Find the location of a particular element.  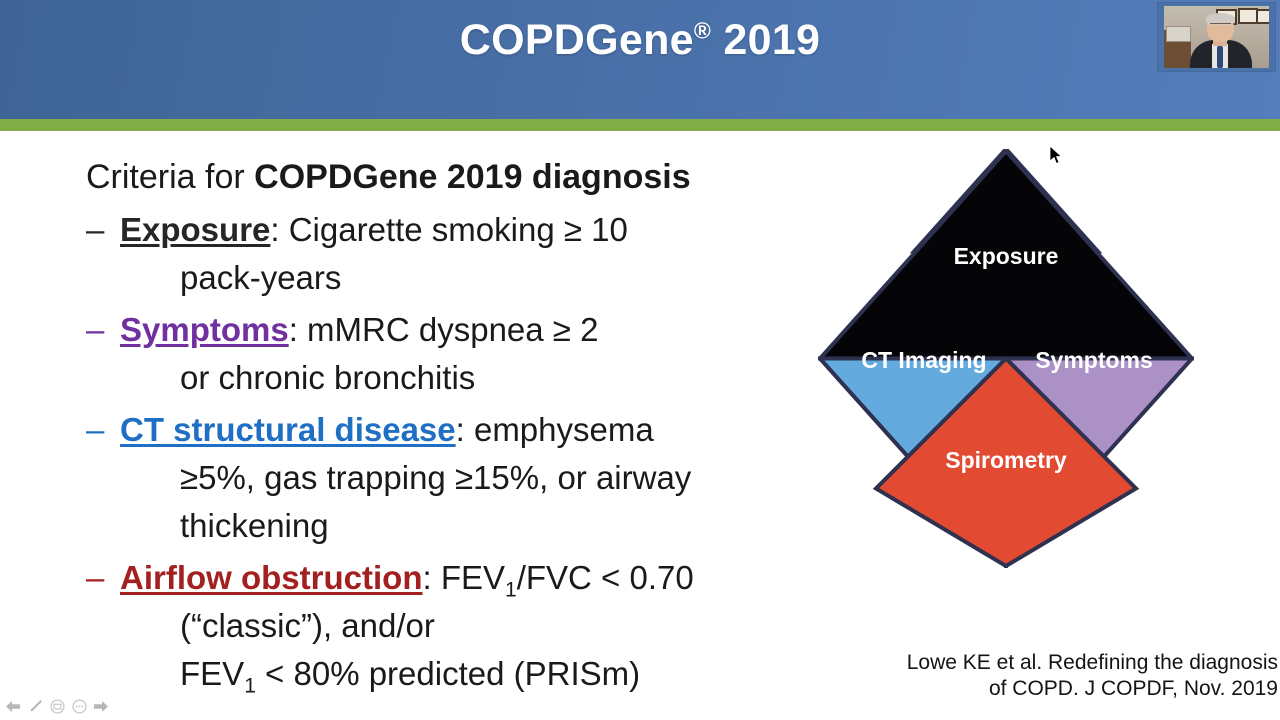

criteria-heading-prefix: Criteria for is located at coordinates (170, 177).